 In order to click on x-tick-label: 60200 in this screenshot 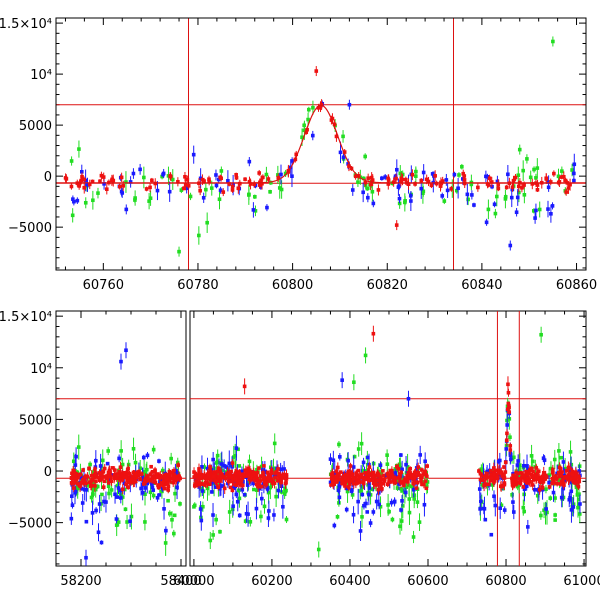, I will do `click(271, 581)`.